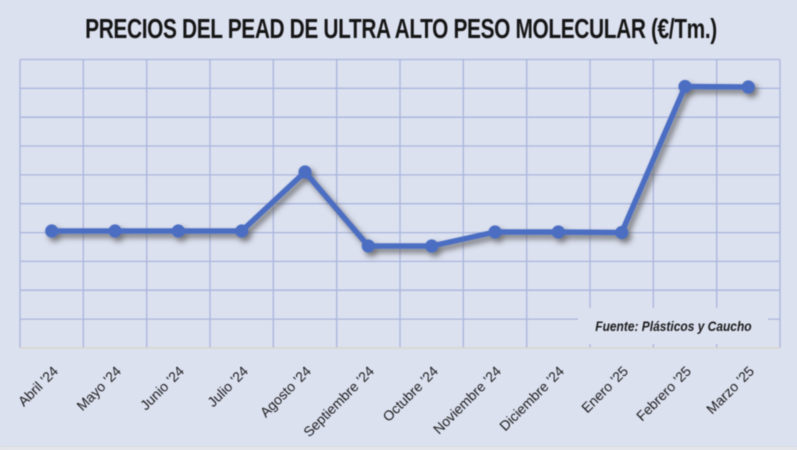 The height and width of the screenshot is (450, 797). What do you see at coordinates (286, 392) in the screenshot?
I see `svg-text: Agosto '24` at bounding box center [286, 392].